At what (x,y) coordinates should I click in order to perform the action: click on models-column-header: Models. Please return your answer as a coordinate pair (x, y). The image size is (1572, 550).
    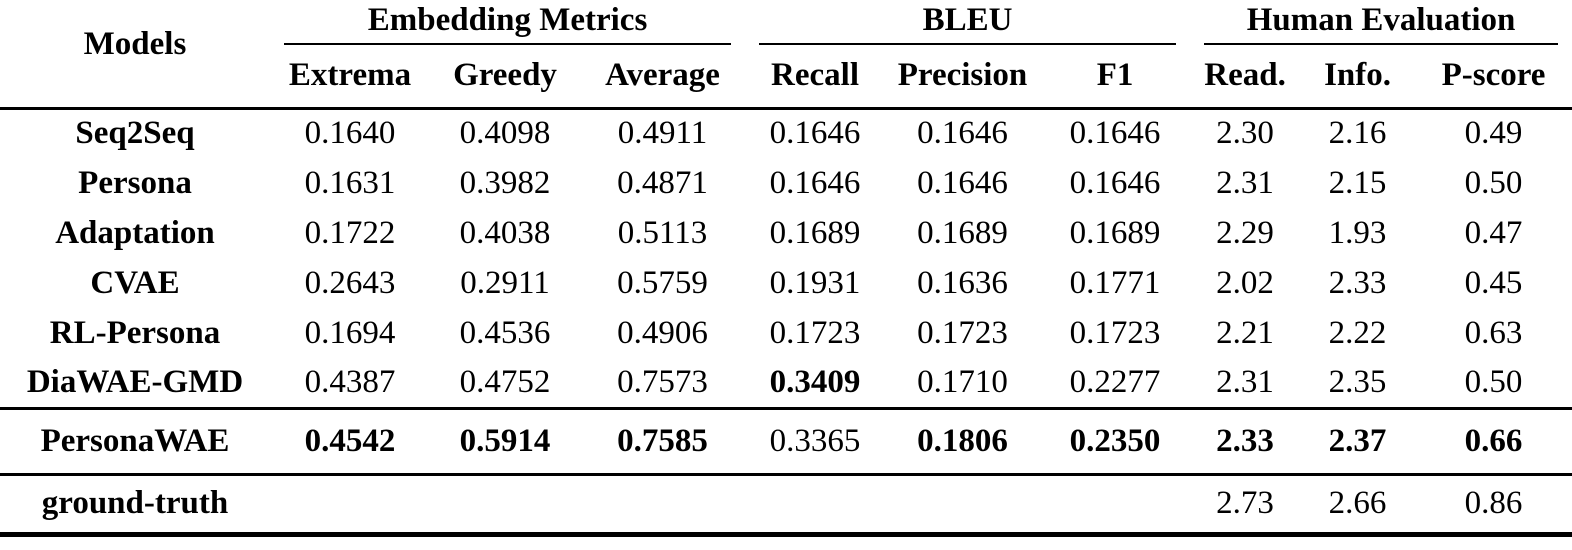
    Looking at the image, I should click on (135, 55).